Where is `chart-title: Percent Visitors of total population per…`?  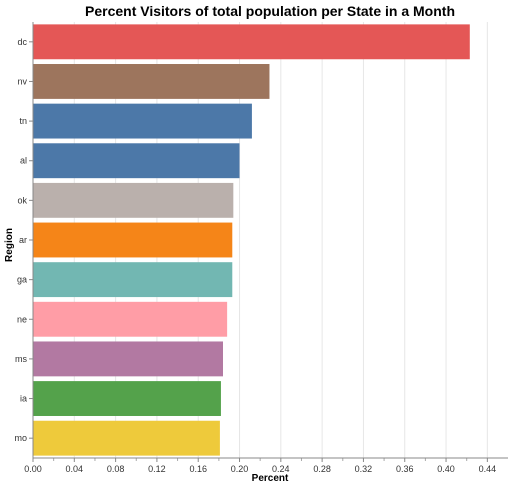
chart-title: Percent Visitors of total population per… is located at coordinates (270, 11).